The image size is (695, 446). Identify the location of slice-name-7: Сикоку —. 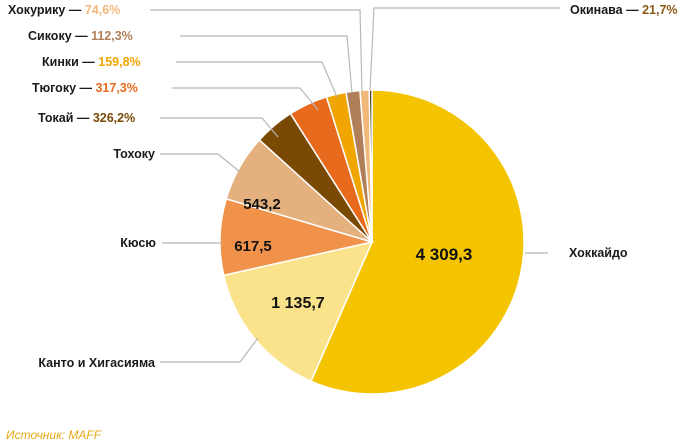
(59, 36).